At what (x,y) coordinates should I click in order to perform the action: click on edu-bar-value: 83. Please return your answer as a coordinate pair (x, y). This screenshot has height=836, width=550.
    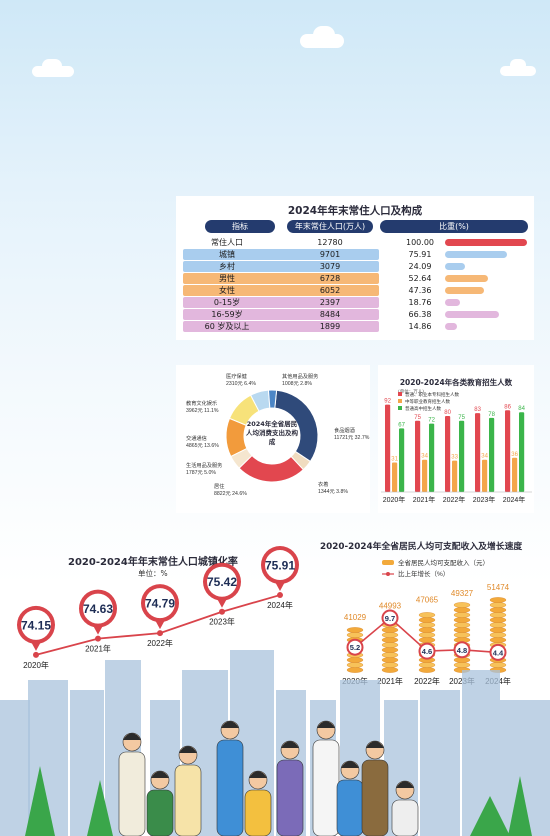
    Looking at the image, I should click on (477, 410).